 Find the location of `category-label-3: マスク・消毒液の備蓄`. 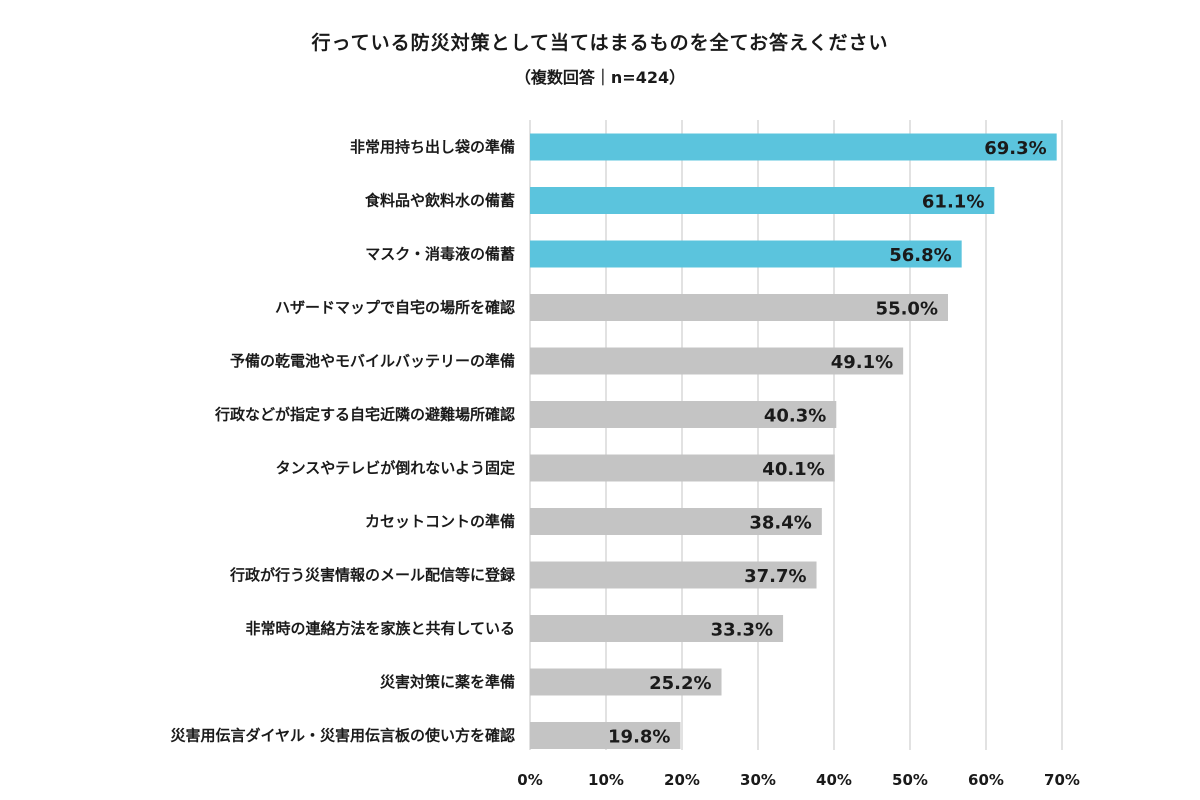

category-label-3: マスク・消毒液の備蓄 is located at coordinates (440, 254).